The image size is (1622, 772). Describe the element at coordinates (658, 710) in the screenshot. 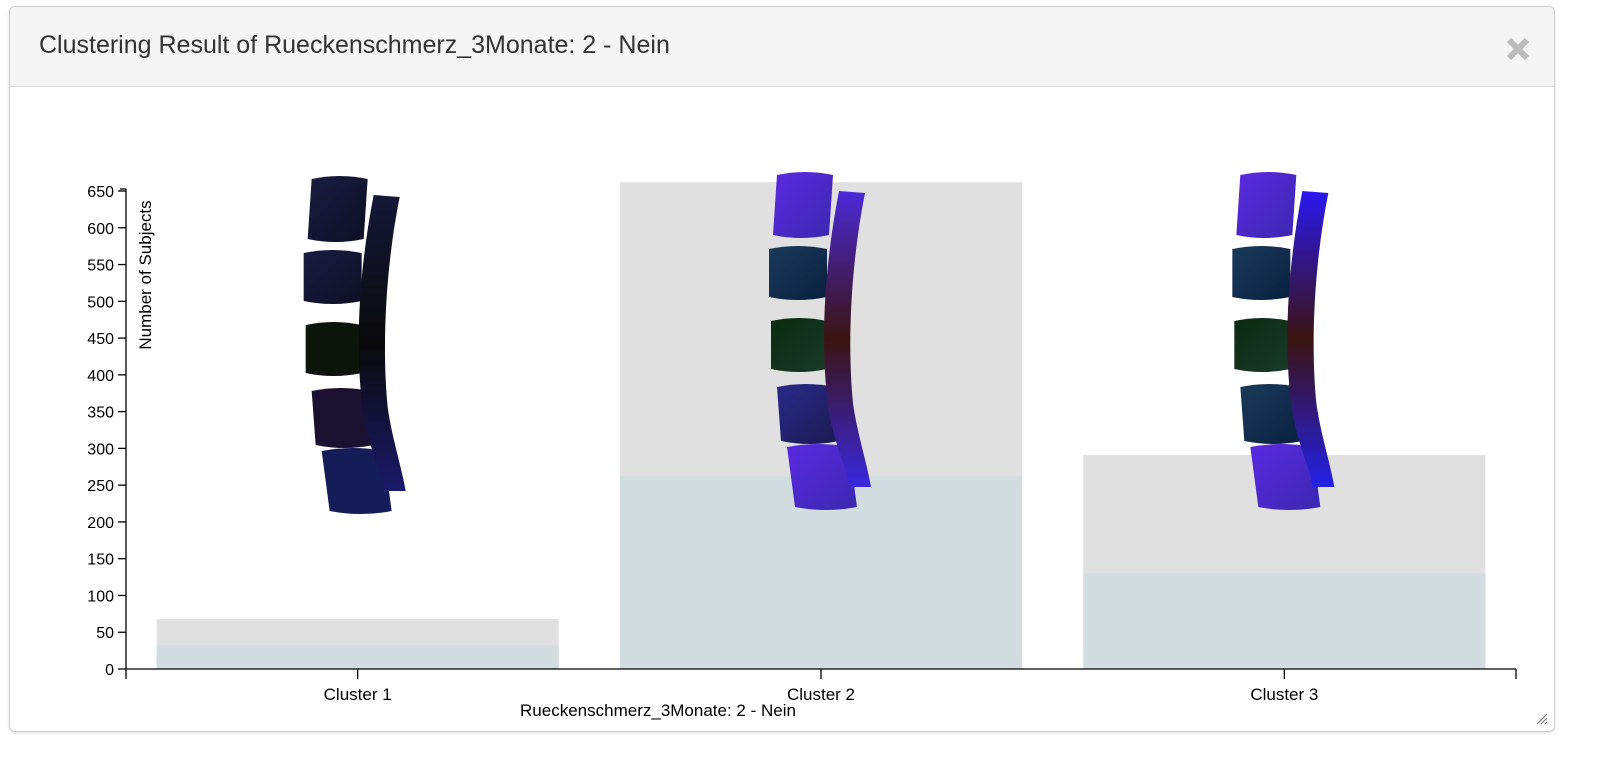

I see `x-axis-label: Rueckenschmerz_3Monate: 2 - Nein` at that location.